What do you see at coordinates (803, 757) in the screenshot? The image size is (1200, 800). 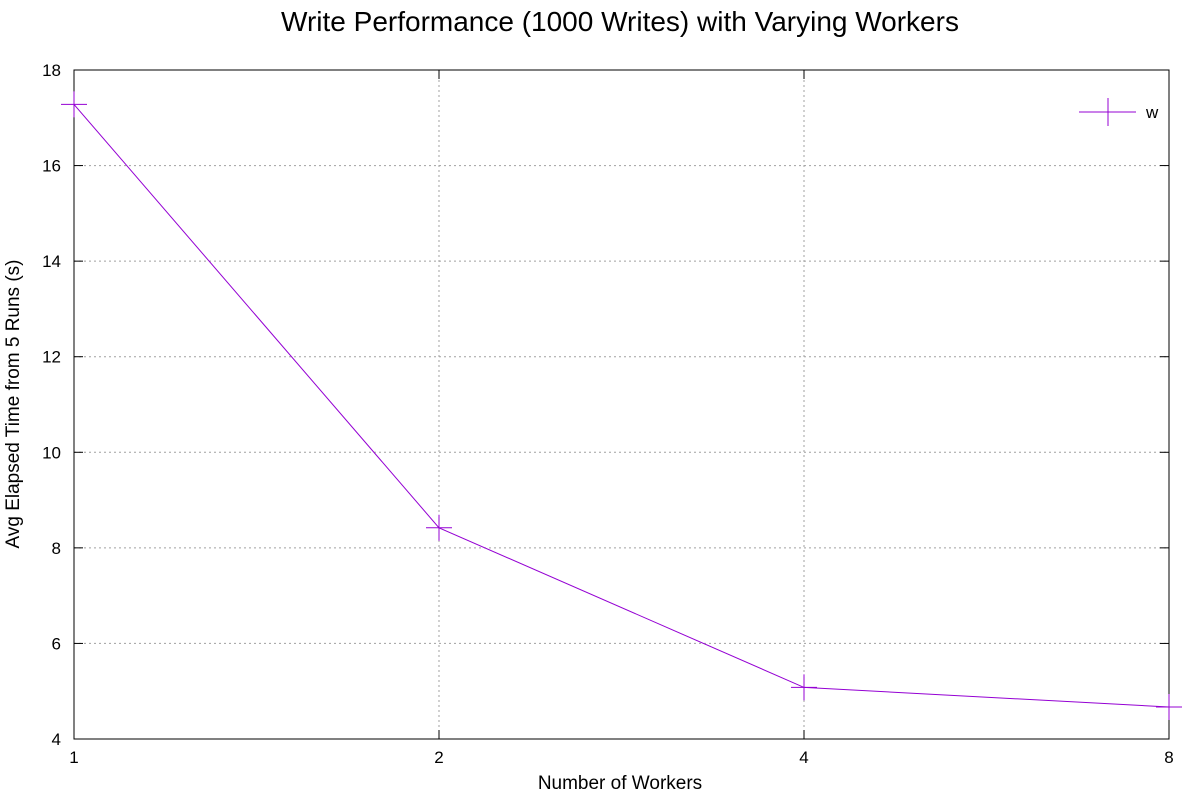 I see `x-tick-label: 4` at bounding box center [803, 757].